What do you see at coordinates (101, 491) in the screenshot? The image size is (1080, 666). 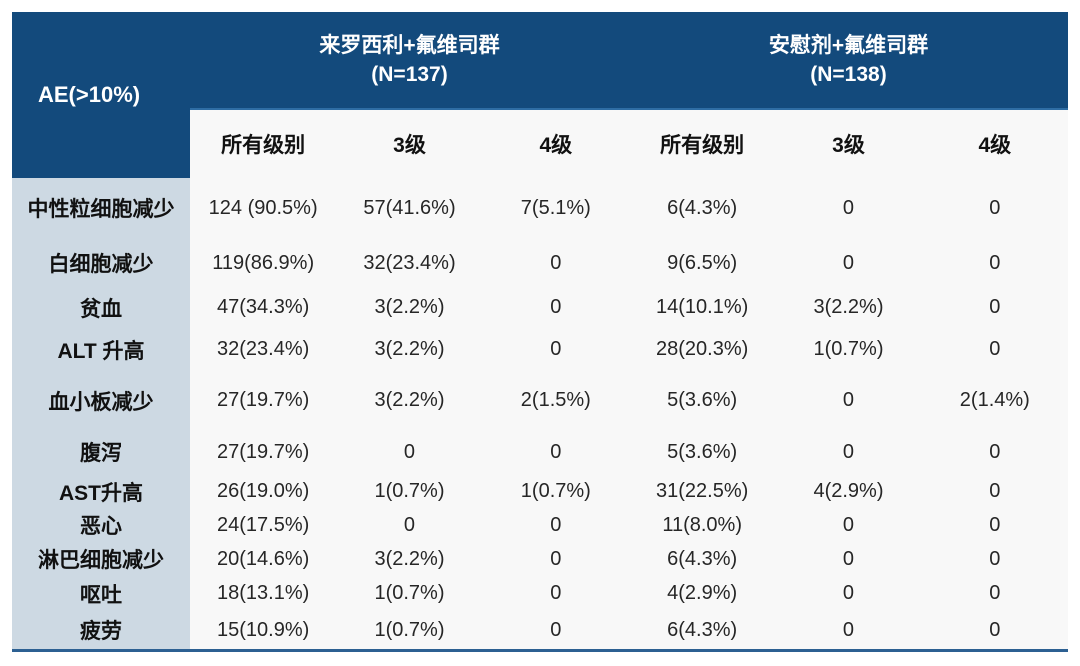 I see `row-label: AST升高` at bounding box center [101, 491].